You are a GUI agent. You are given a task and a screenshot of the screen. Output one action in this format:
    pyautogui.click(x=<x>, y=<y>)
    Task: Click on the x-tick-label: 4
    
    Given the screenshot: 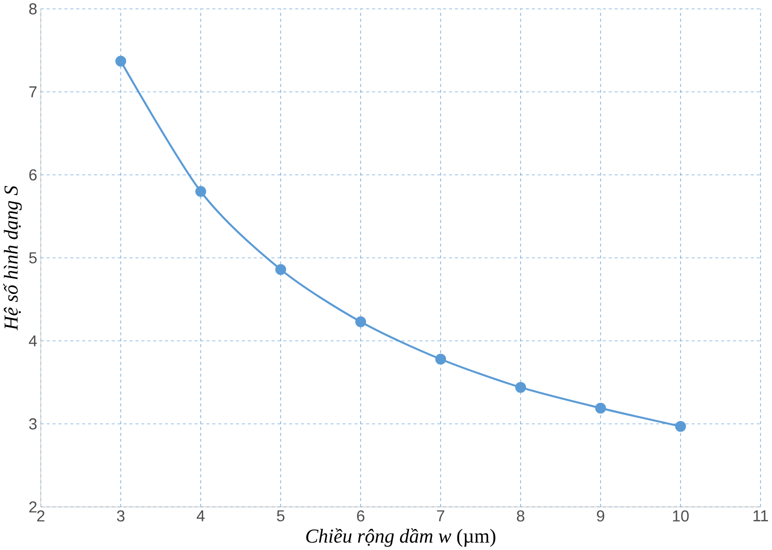 What is the action you would take?
    pyautogui.click(x=200, y=516)
    